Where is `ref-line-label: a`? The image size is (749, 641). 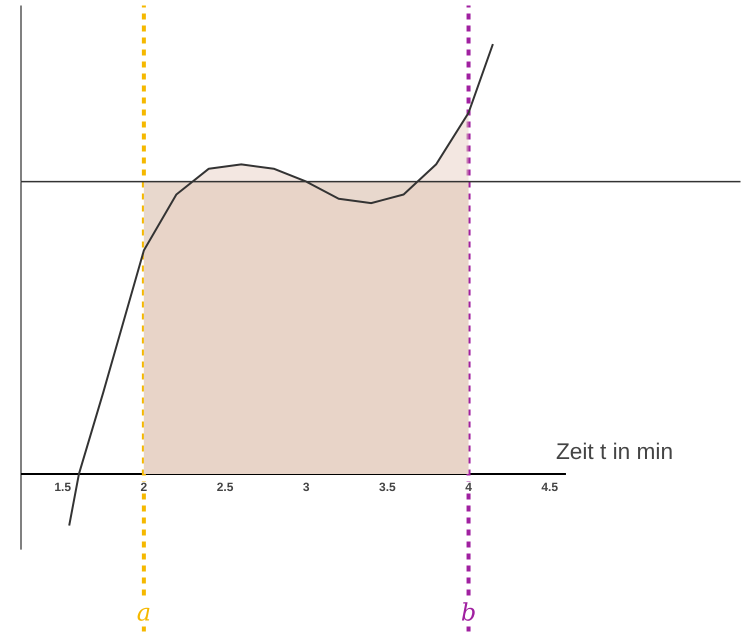 ref-line-label: a is located at coordinates (144, 612).